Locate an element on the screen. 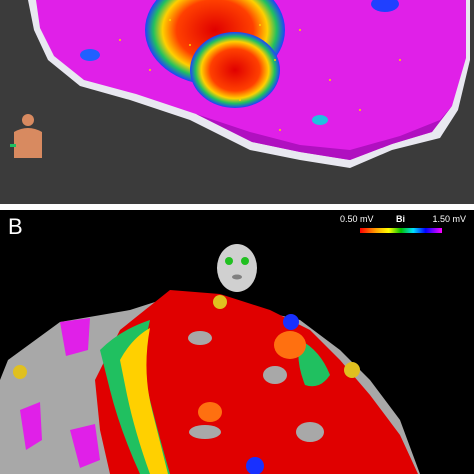 This screenshot has height=474, width=474. torso-orientation-icon is located at coordinates (26, 136).